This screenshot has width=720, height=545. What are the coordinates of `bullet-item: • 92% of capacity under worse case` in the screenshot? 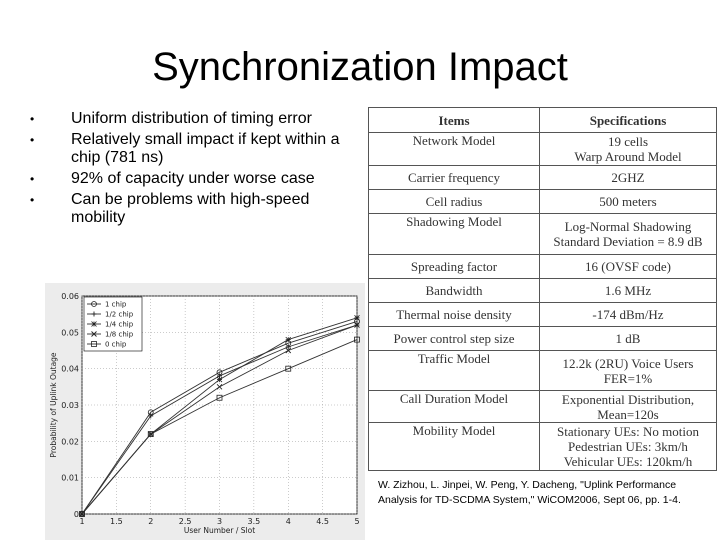 It's located at (195, 179).